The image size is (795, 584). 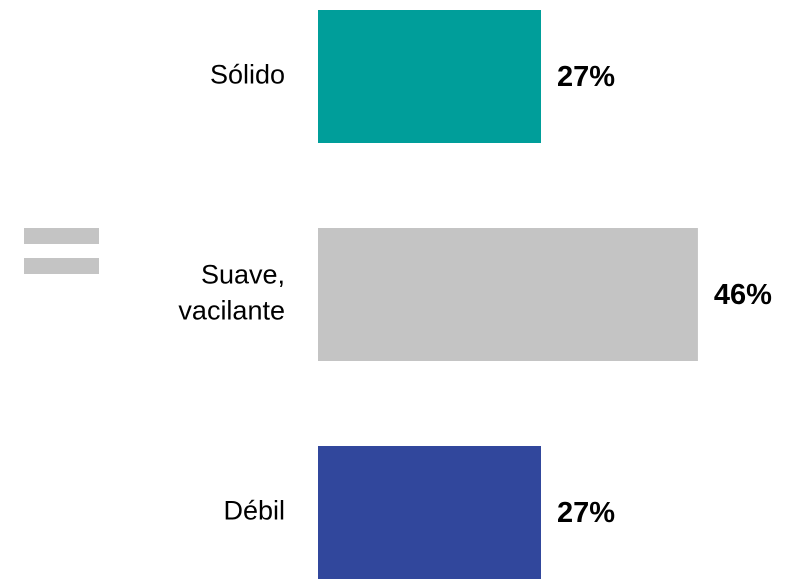 I want to click on value-label: 46%, so click(x=743, y=295).